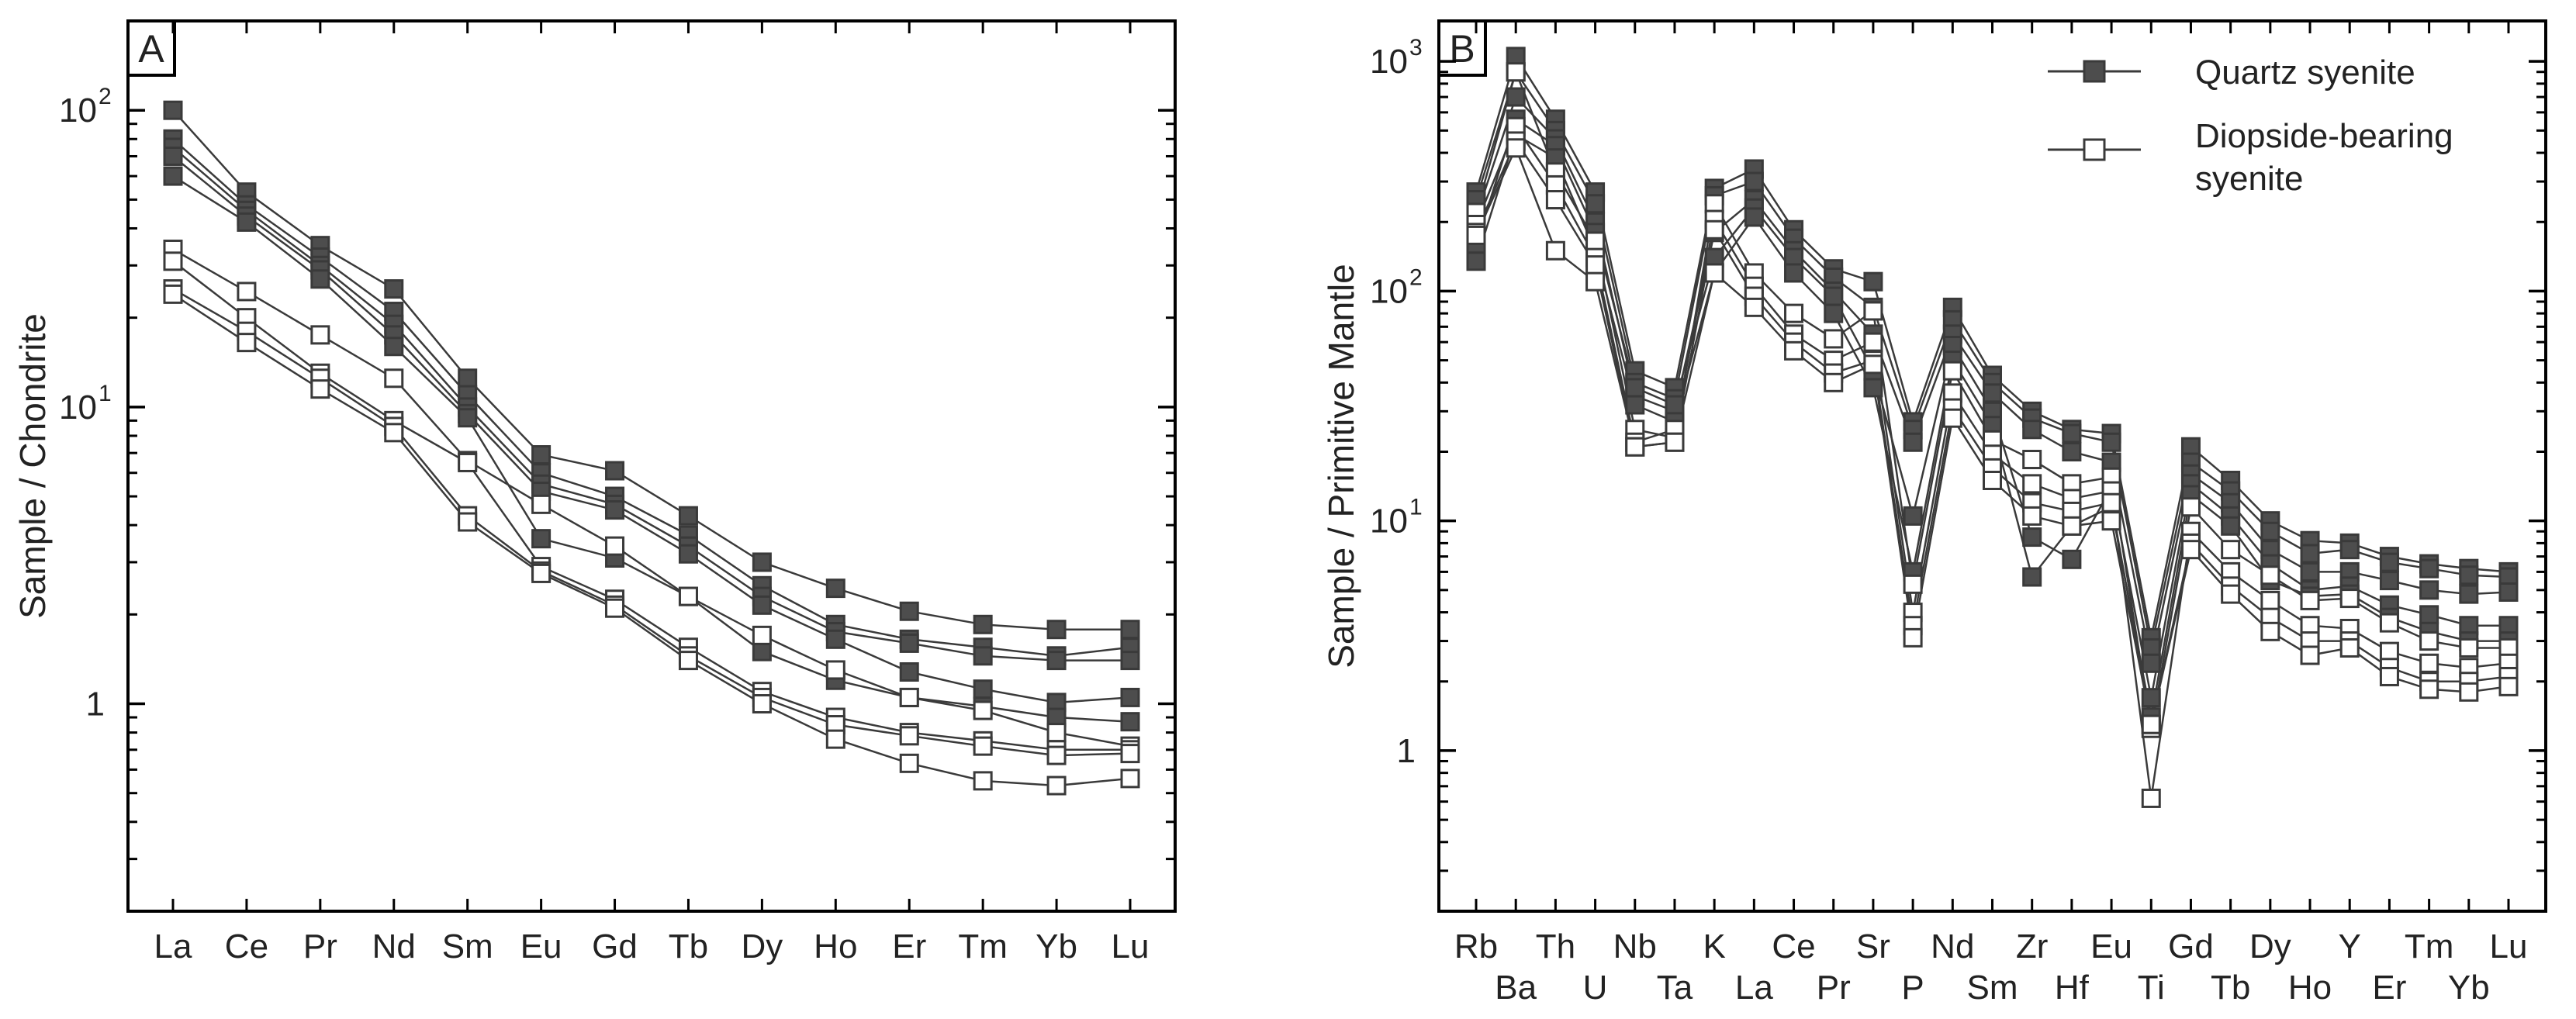 This screenshot has width=2576, height=1019. Describe the element at coordinates (2509, 946) in the screenshot. I see `x-tick-label: Lu` at that location.